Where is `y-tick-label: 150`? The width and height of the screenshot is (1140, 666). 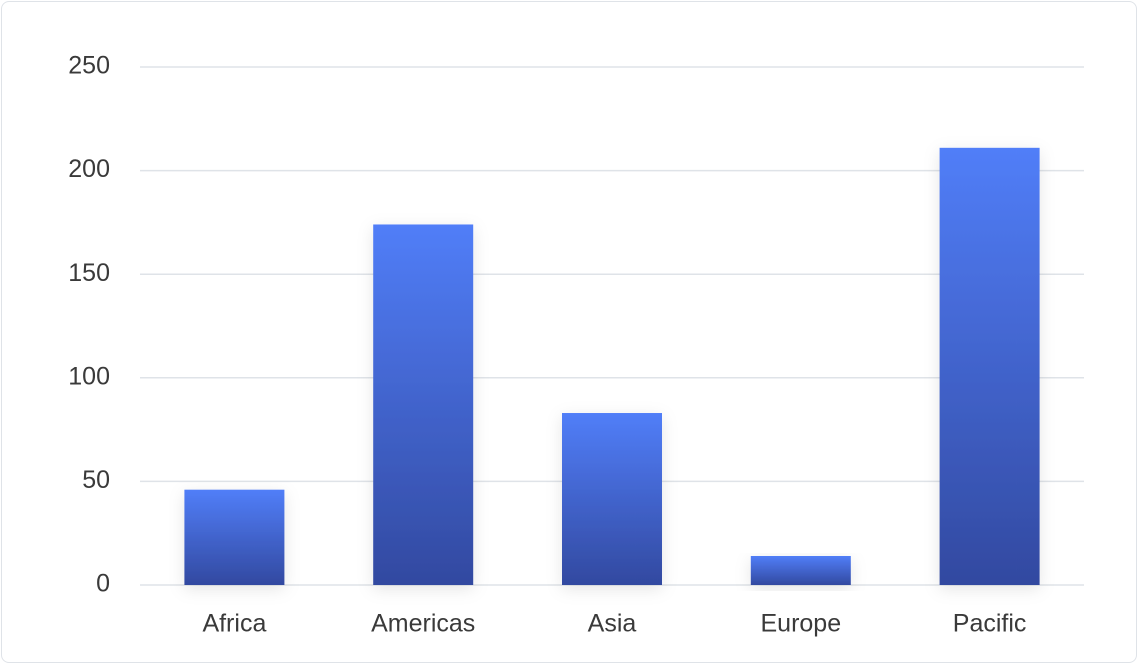
y-tick-label: 150 is located at coordinates (89, 273).